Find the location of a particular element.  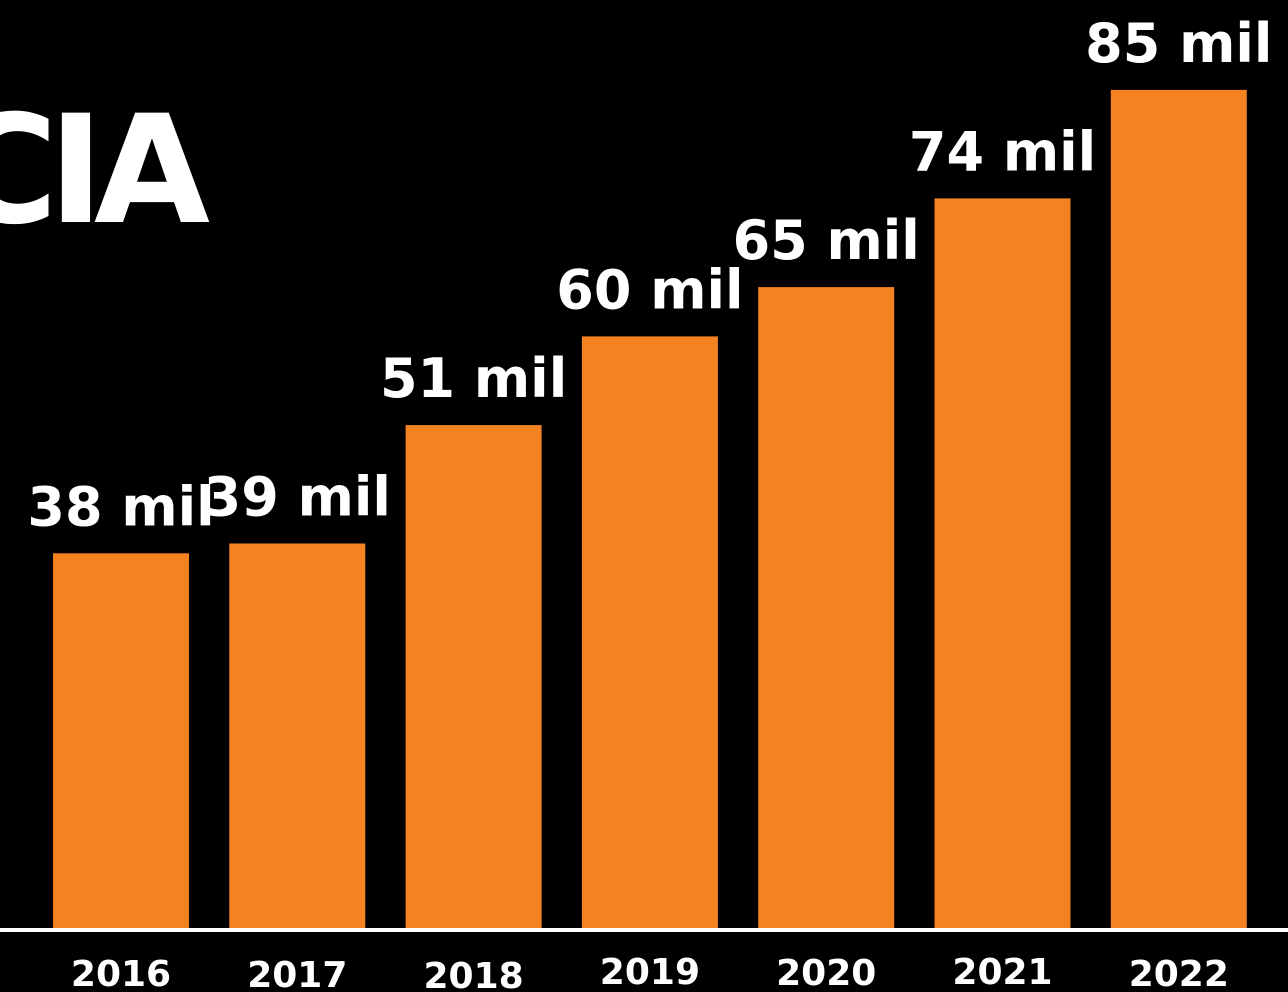

bar-2021 is located at coordinates (1002, 563).